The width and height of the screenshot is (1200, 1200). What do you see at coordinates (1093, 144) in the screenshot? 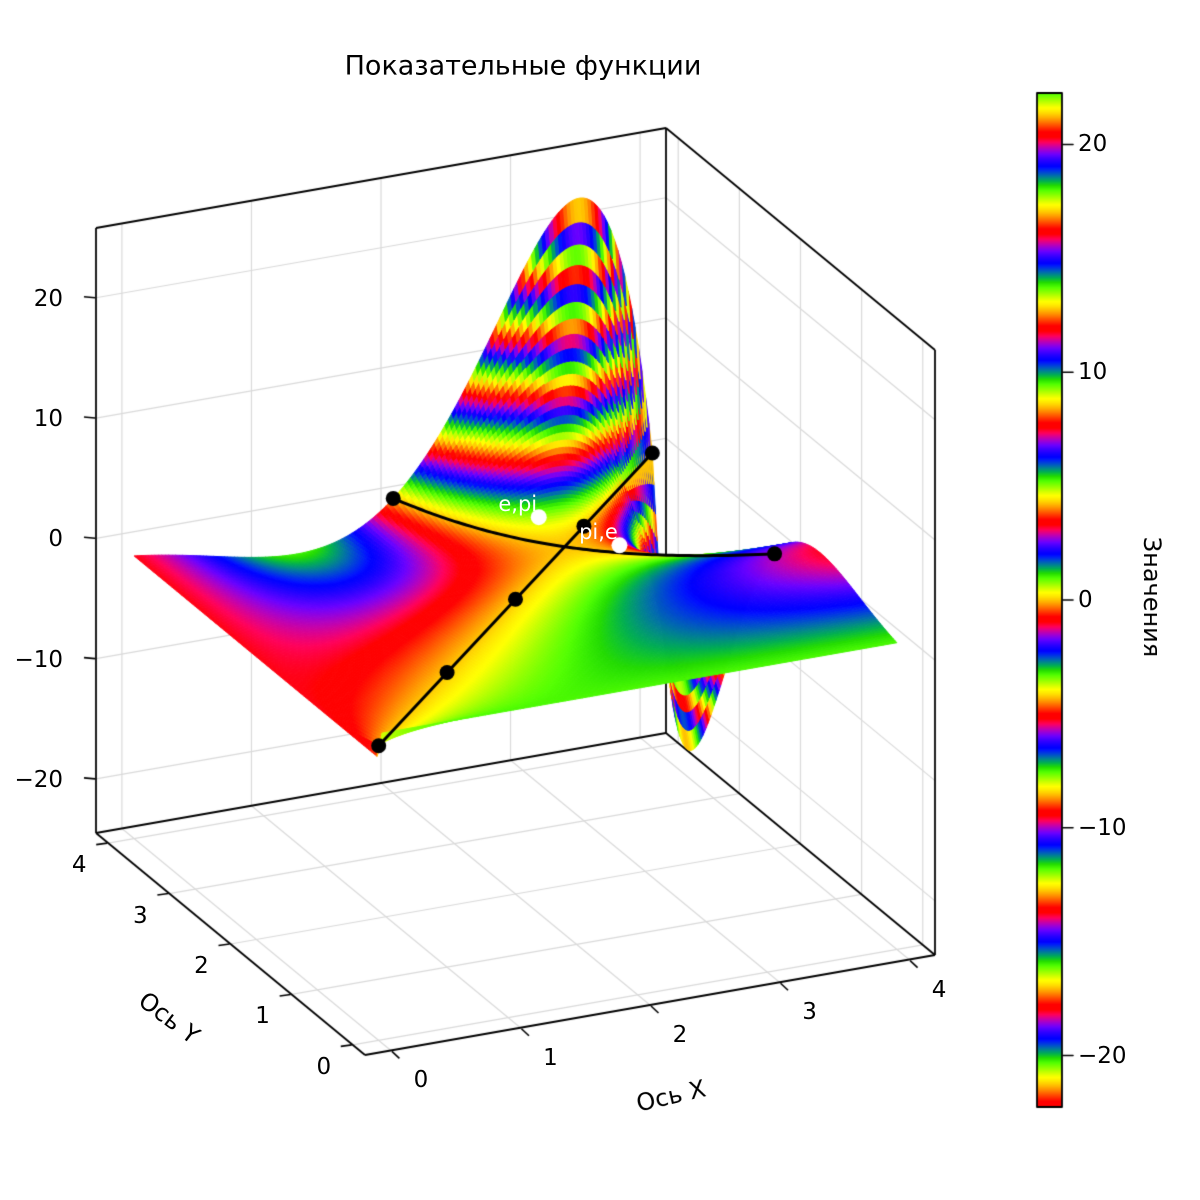
I see `colorbar-tick-label: 20` at bounding box center [1093, 144].